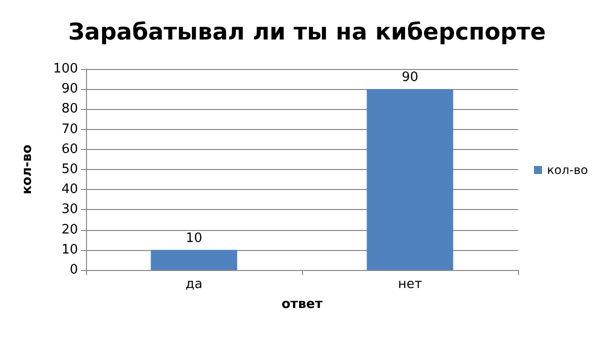 Image resolution: width=605 pixels, height=340 pixels. What do you see at coordinates (69, 89) in the screenshot?
I see `y-tick-label: 90` at bounding box center [69, 89].